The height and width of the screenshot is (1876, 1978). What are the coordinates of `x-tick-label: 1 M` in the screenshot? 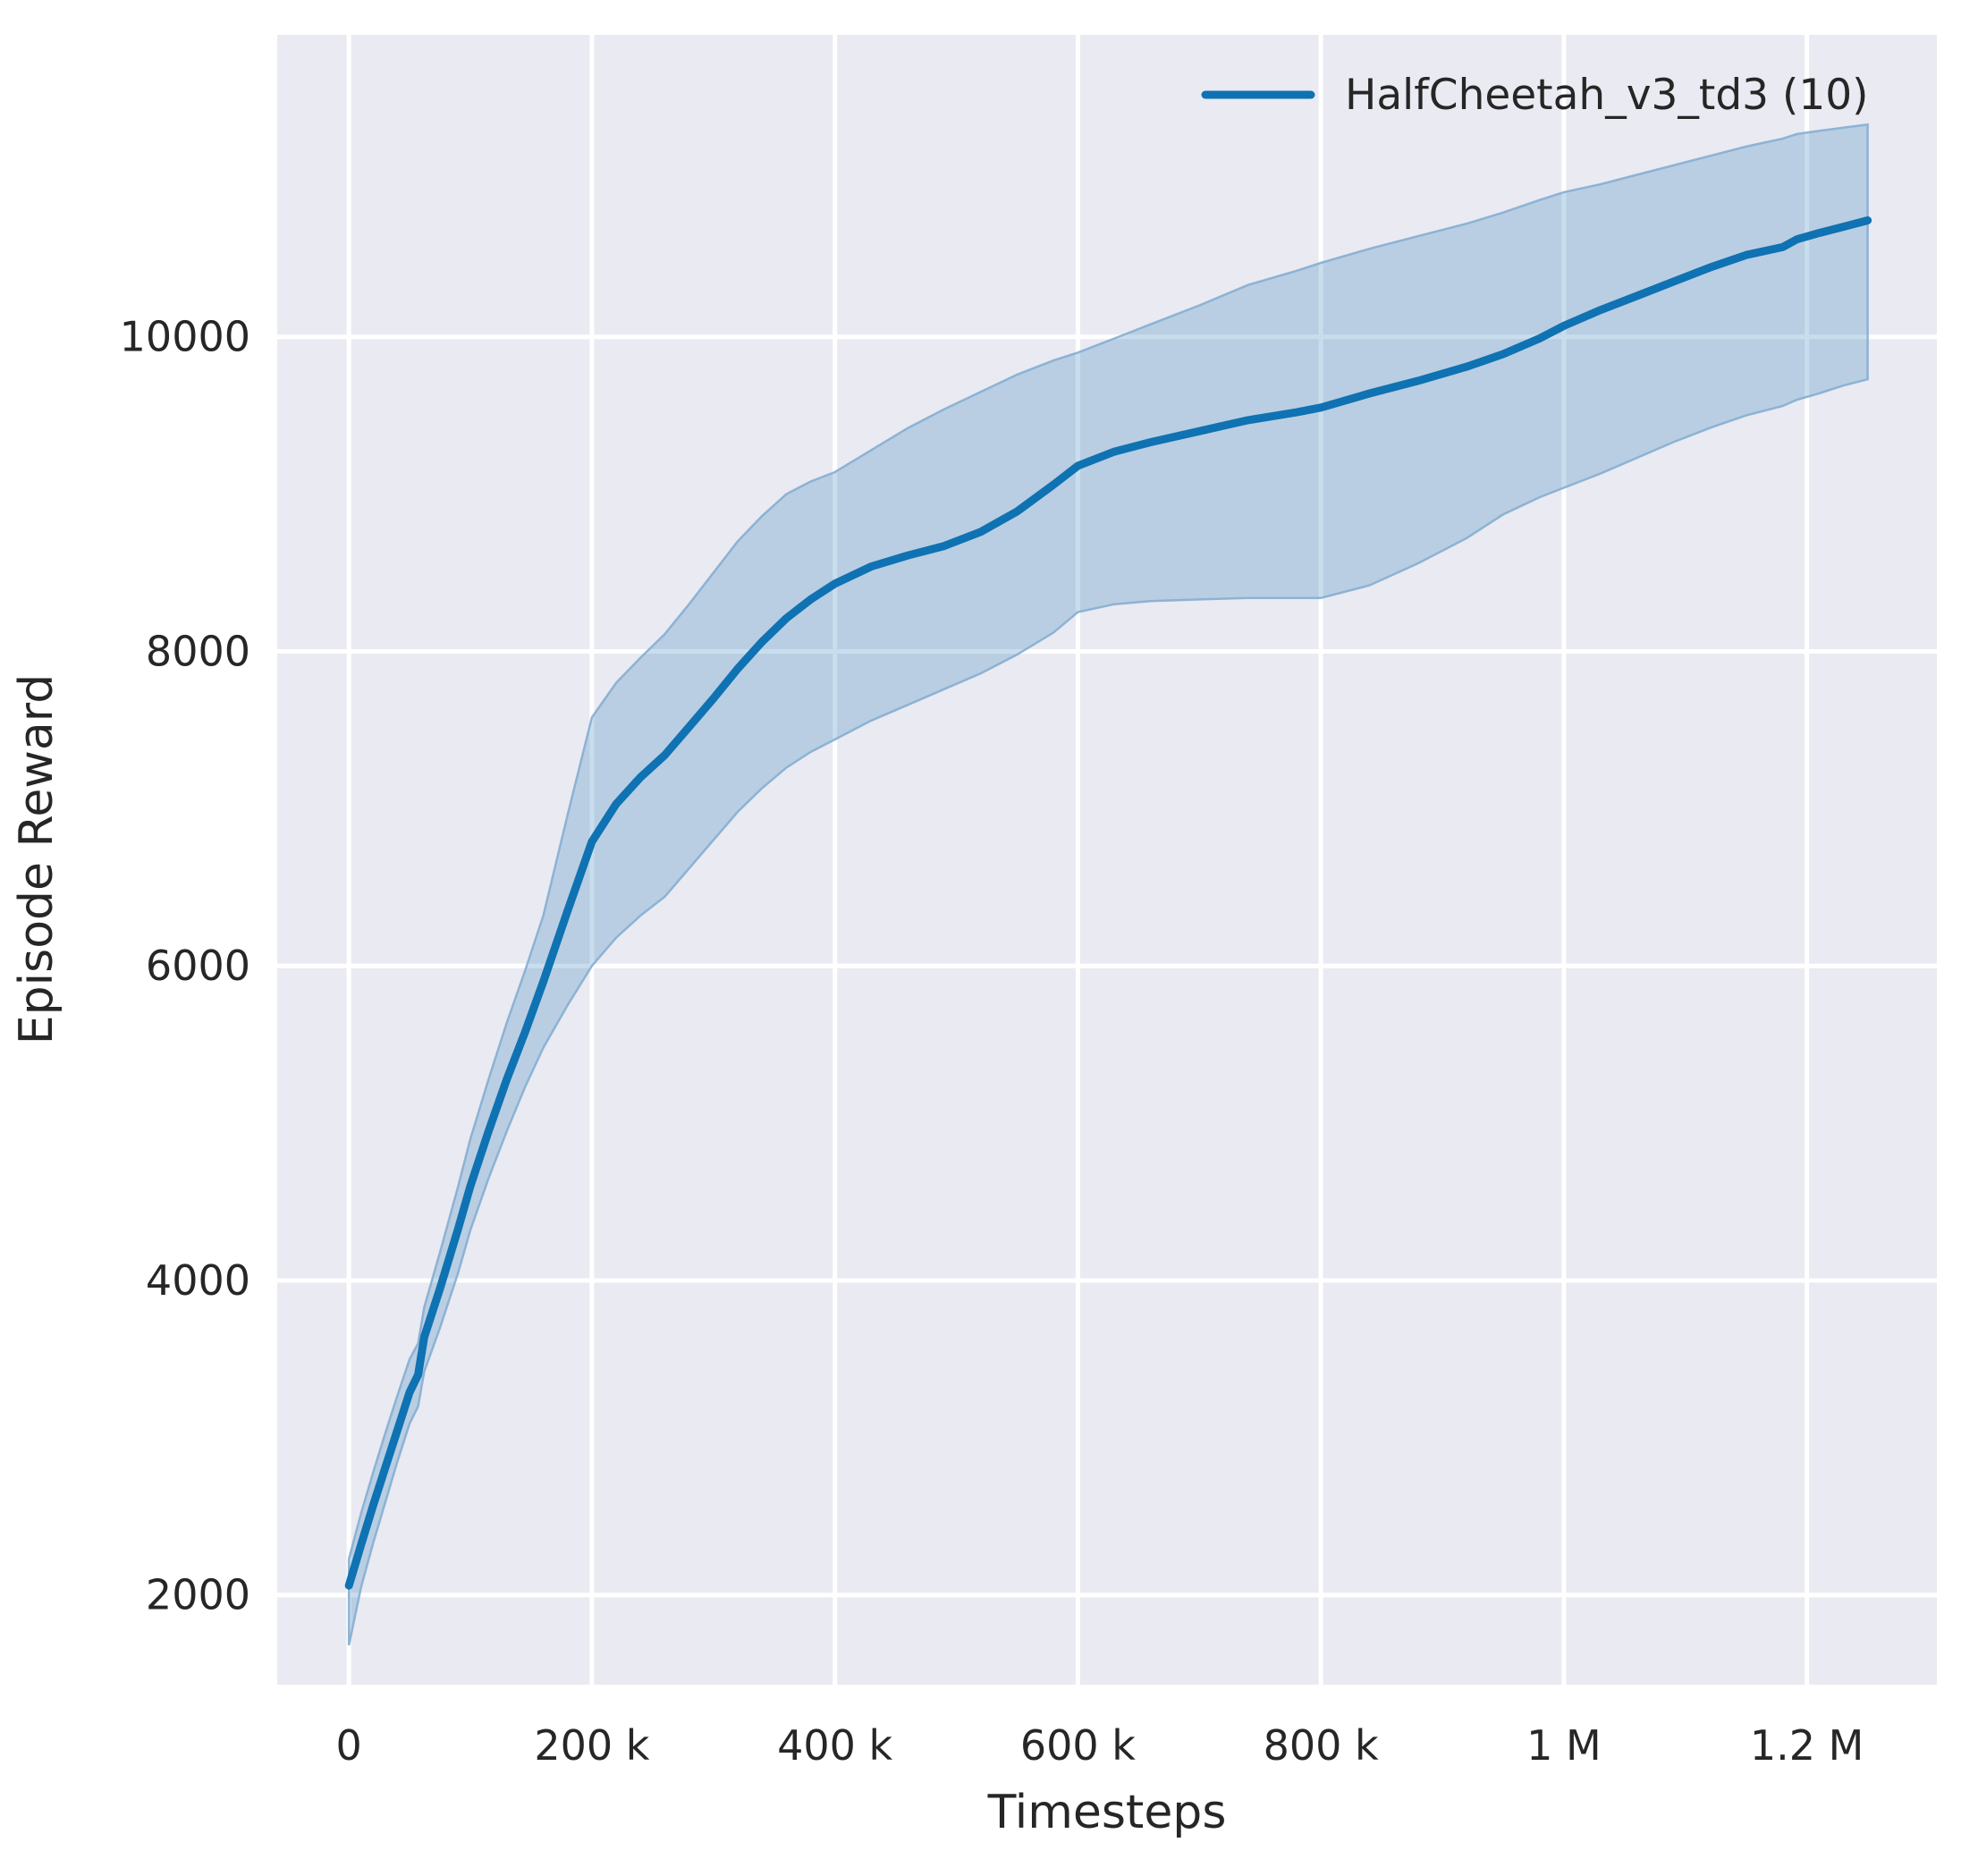 It's located at (1564, 1745).